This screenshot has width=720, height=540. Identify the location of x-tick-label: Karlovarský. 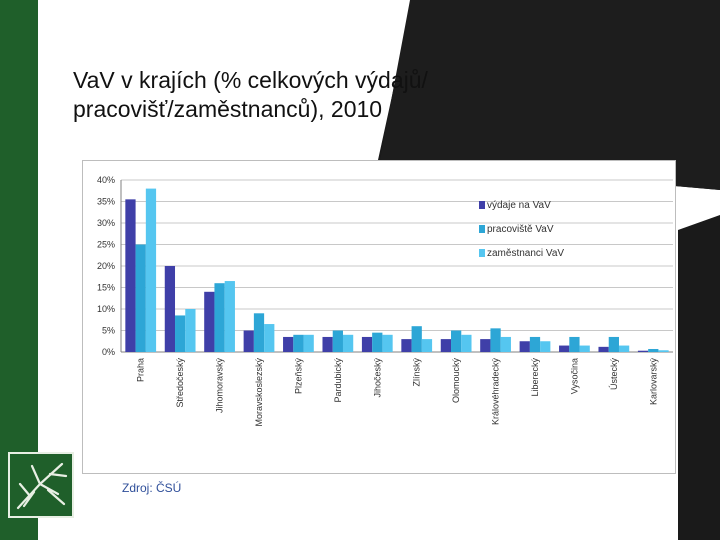
(653, 382).